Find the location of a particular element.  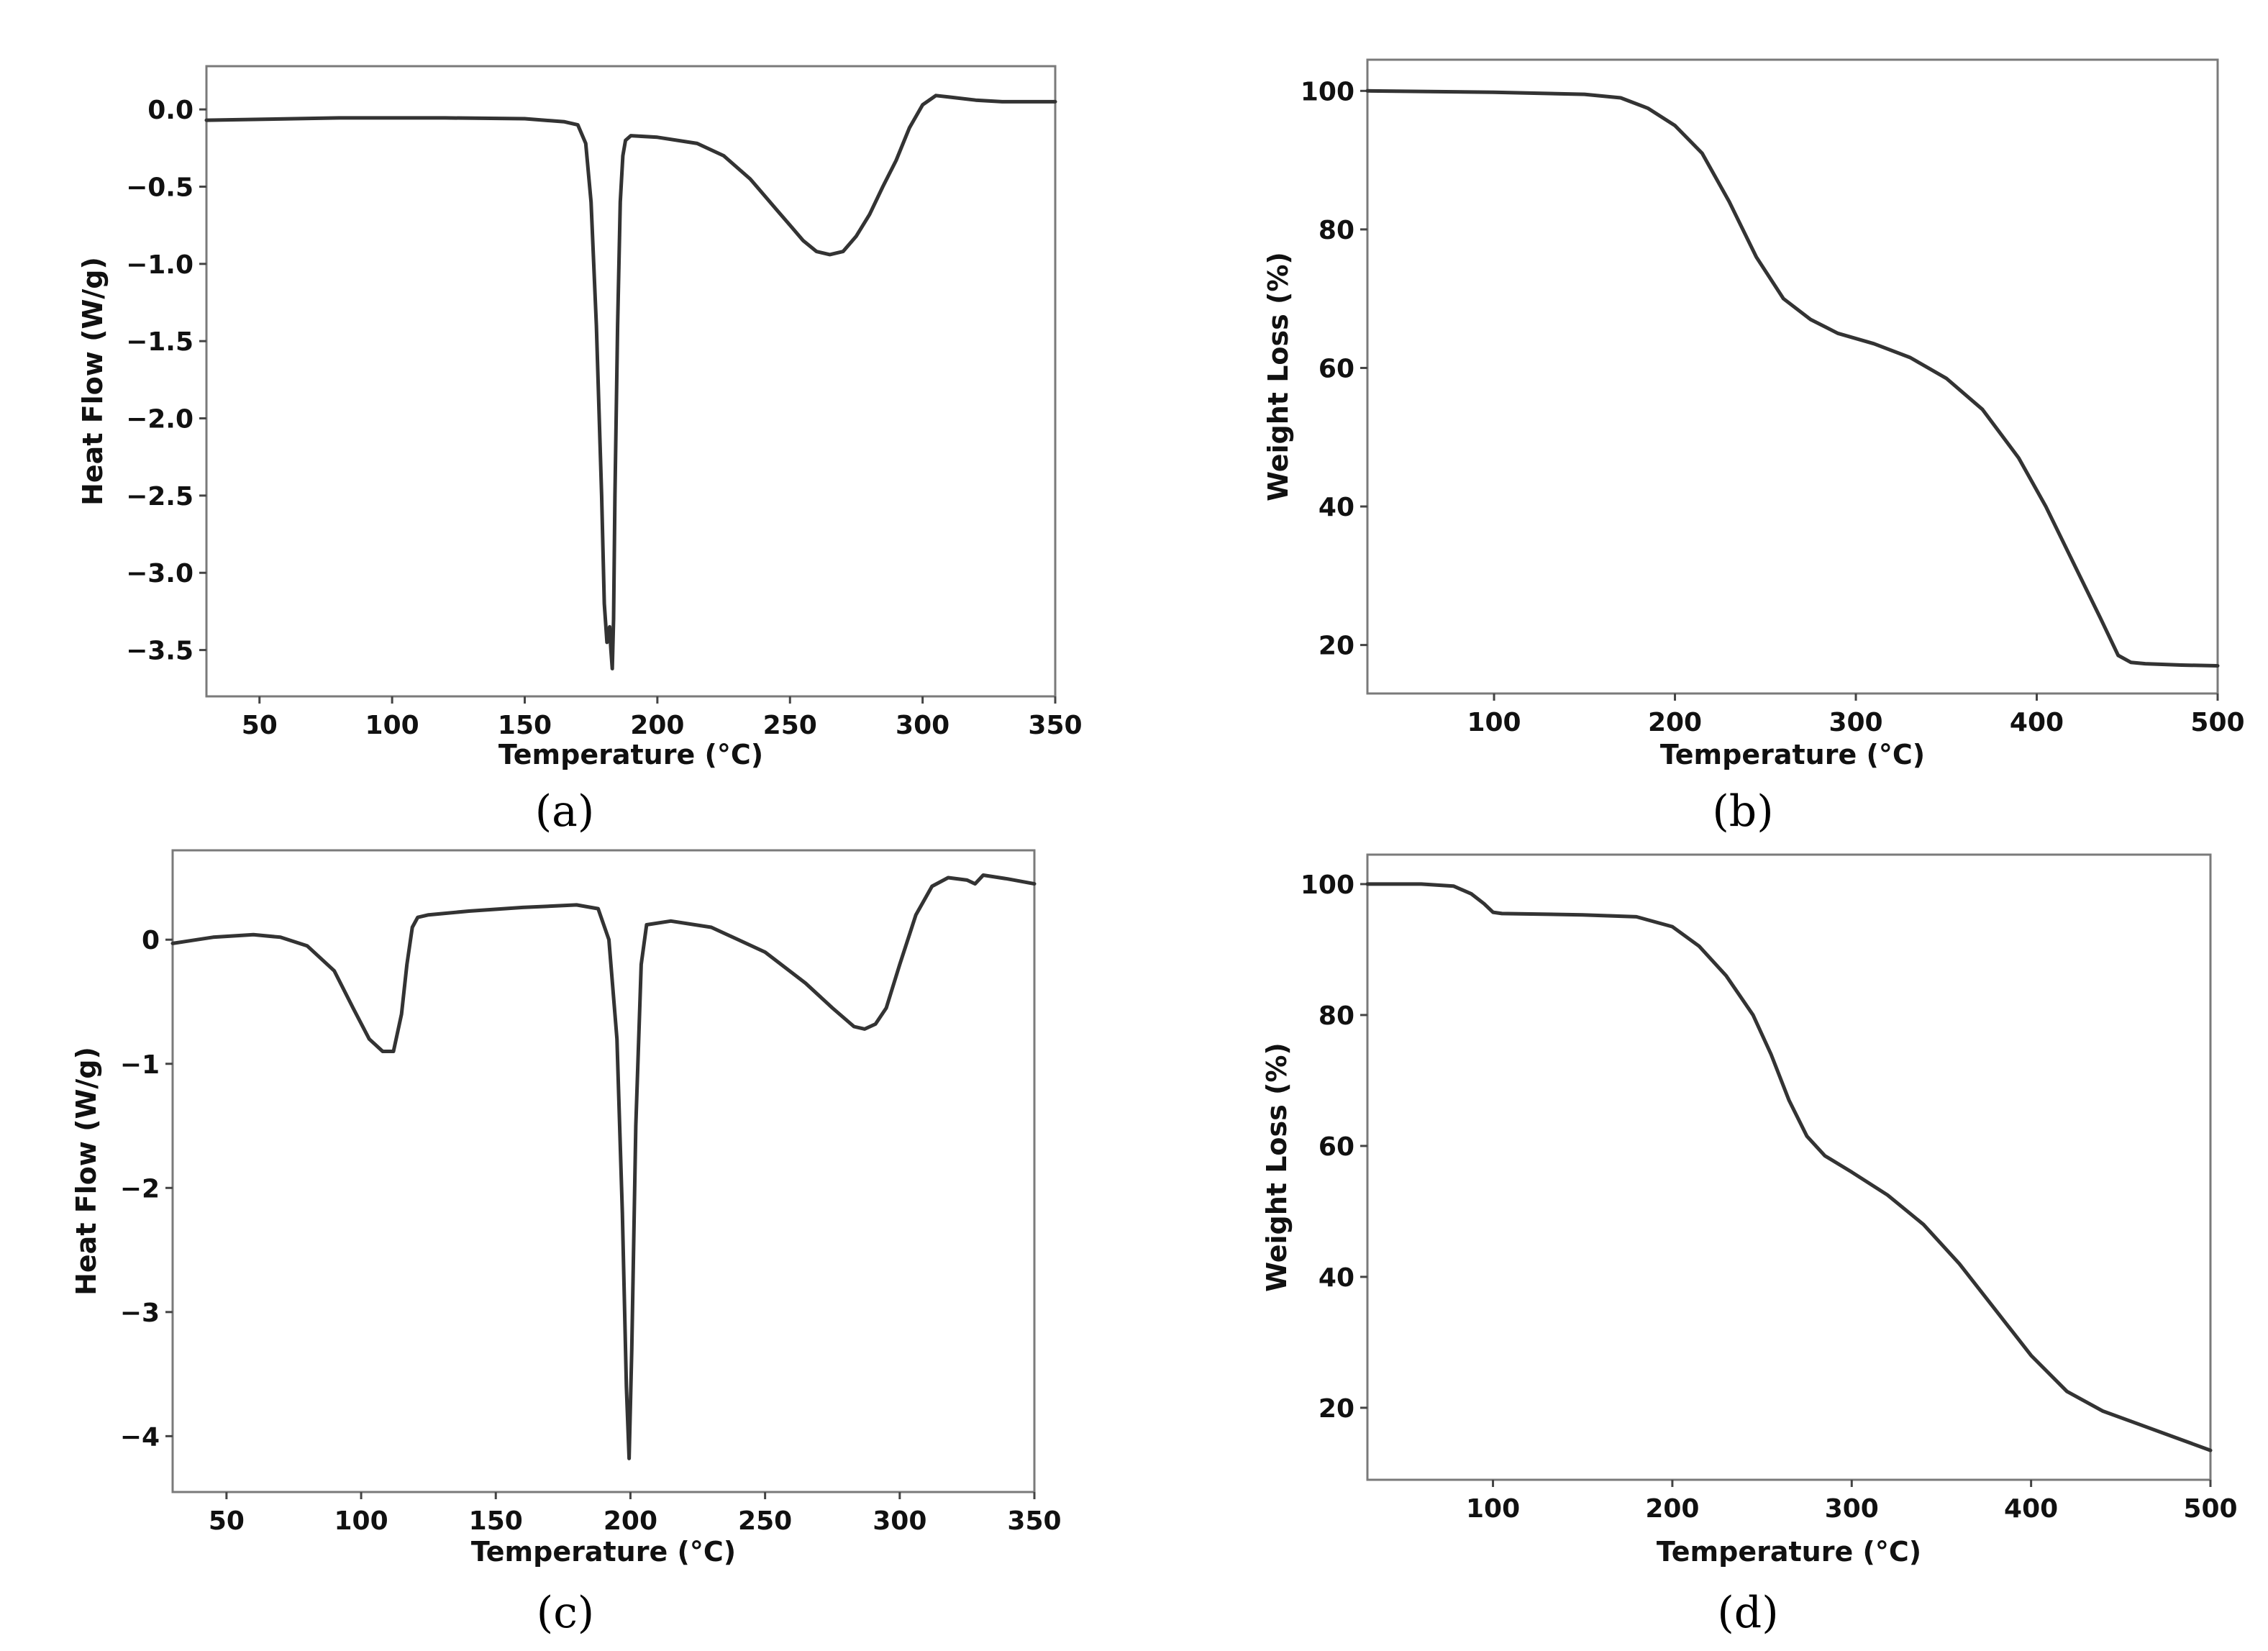

x-tick-label-a: 300 is located at coordinates (922, 725).